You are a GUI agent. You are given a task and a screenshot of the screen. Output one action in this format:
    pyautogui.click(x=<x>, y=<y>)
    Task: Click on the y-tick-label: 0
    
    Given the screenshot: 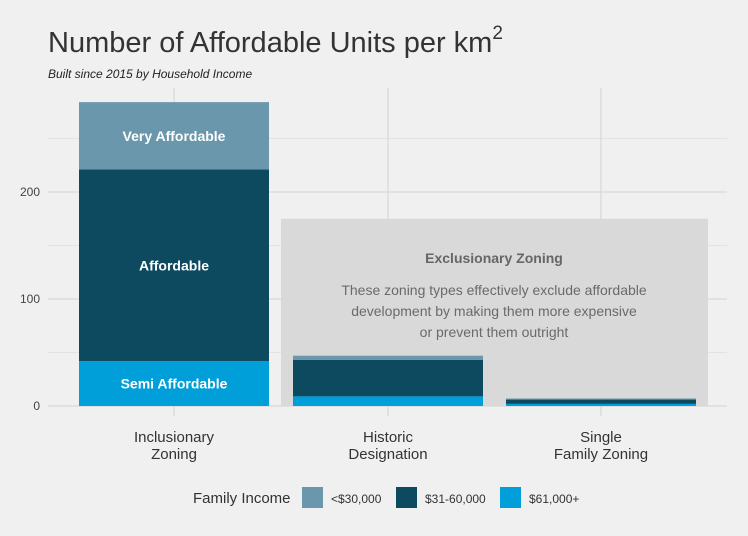 What is the action you would take?
    pyautogui.click(x=36, y=406)
    